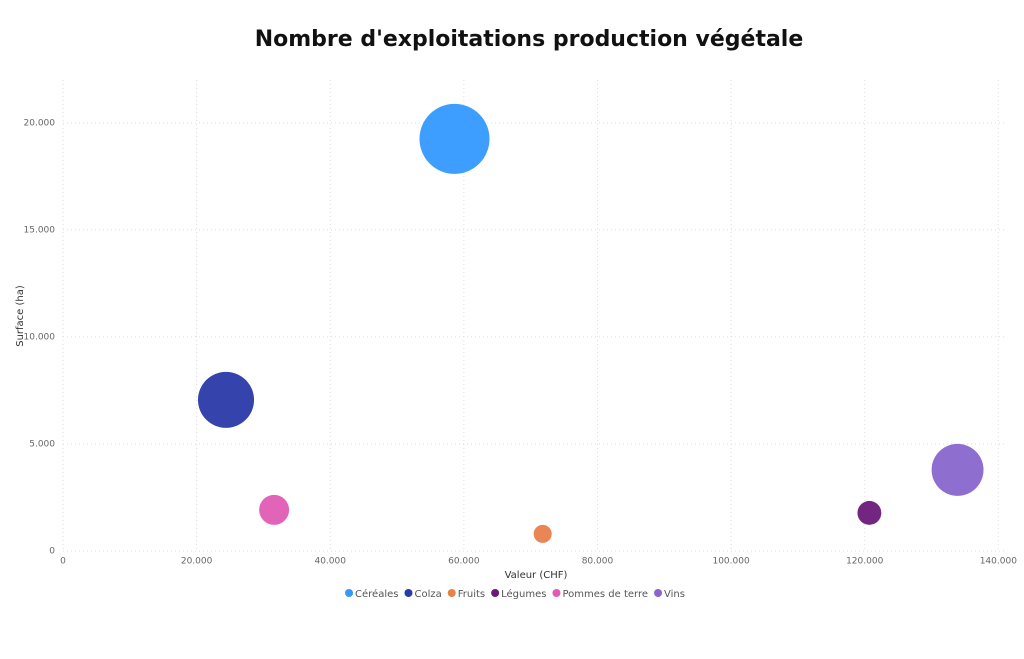  What do you see at coordinates (864, 562) in the screenshot?
I see `x-tick-label: 120.000` at bounding box center [864, 562].